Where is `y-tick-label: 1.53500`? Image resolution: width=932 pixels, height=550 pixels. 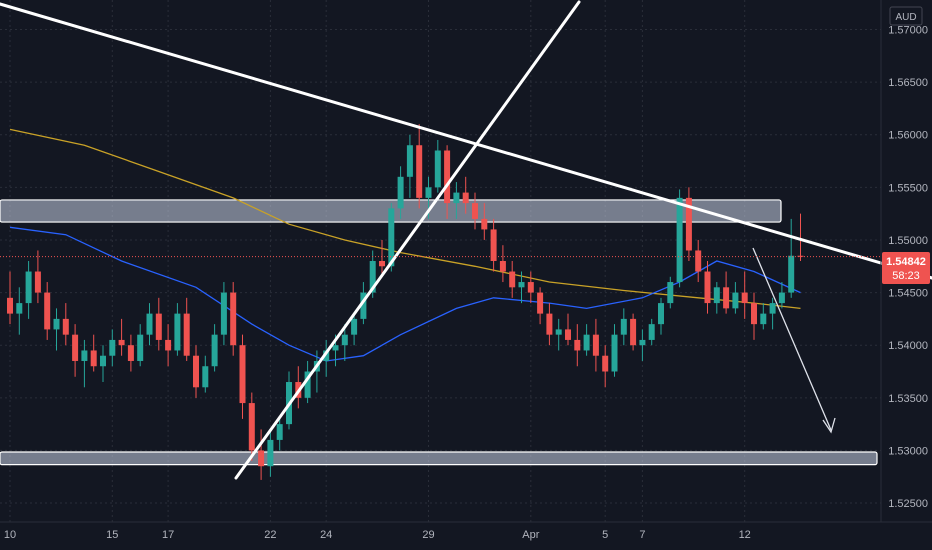 y-tick-label: 1.53500 is located at coordinates (908, 399).